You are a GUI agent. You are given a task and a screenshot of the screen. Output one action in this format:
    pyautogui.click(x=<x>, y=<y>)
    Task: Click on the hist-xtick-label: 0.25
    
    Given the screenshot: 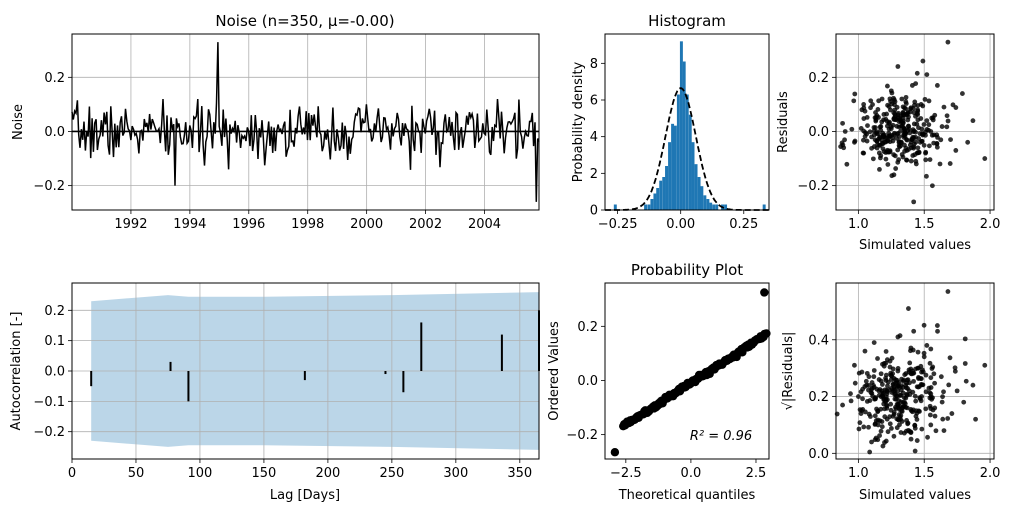 What is the action you would take?
    pyautogui.click(x=743, y=224)
    